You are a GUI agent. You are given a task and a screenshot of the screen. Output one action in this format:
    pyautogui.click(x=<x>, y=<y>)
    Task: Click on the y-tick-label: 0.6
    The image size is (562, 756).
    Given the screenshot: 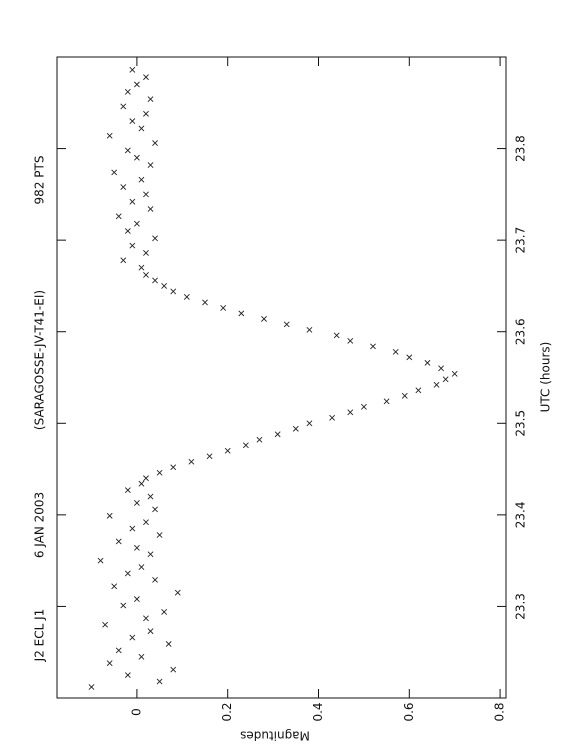 What is the action you would take?
    pyautogui.click(x=409, y=711)
    